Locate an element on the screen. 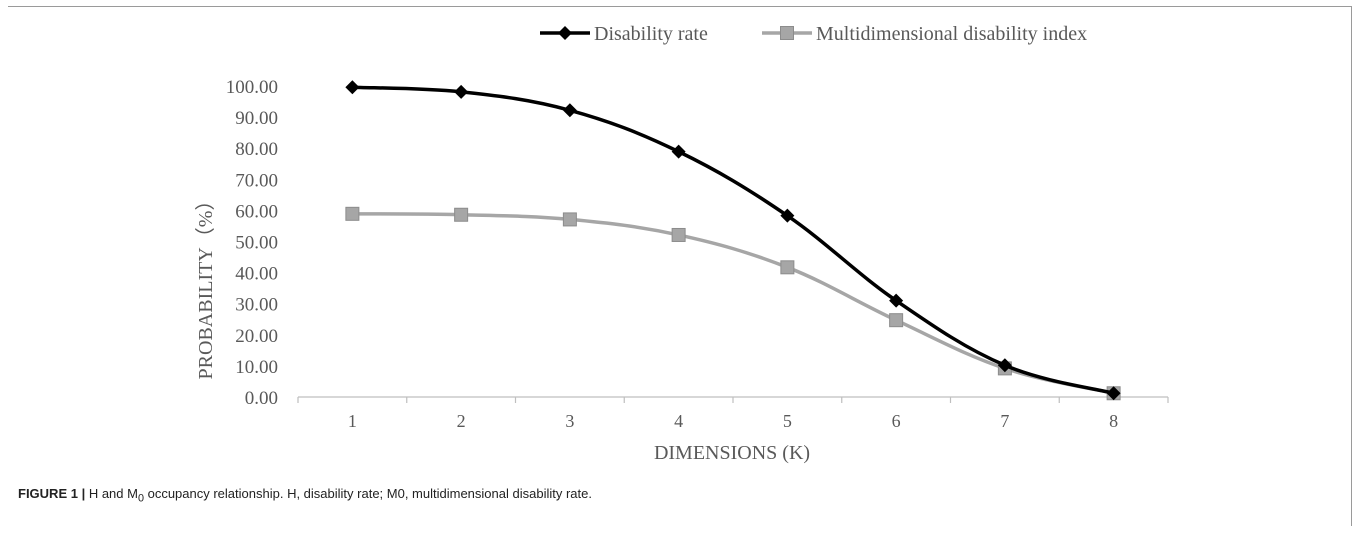 The image size is (1358, 534). y-tick-label: 40.00 is located at coordinates (256, 274).